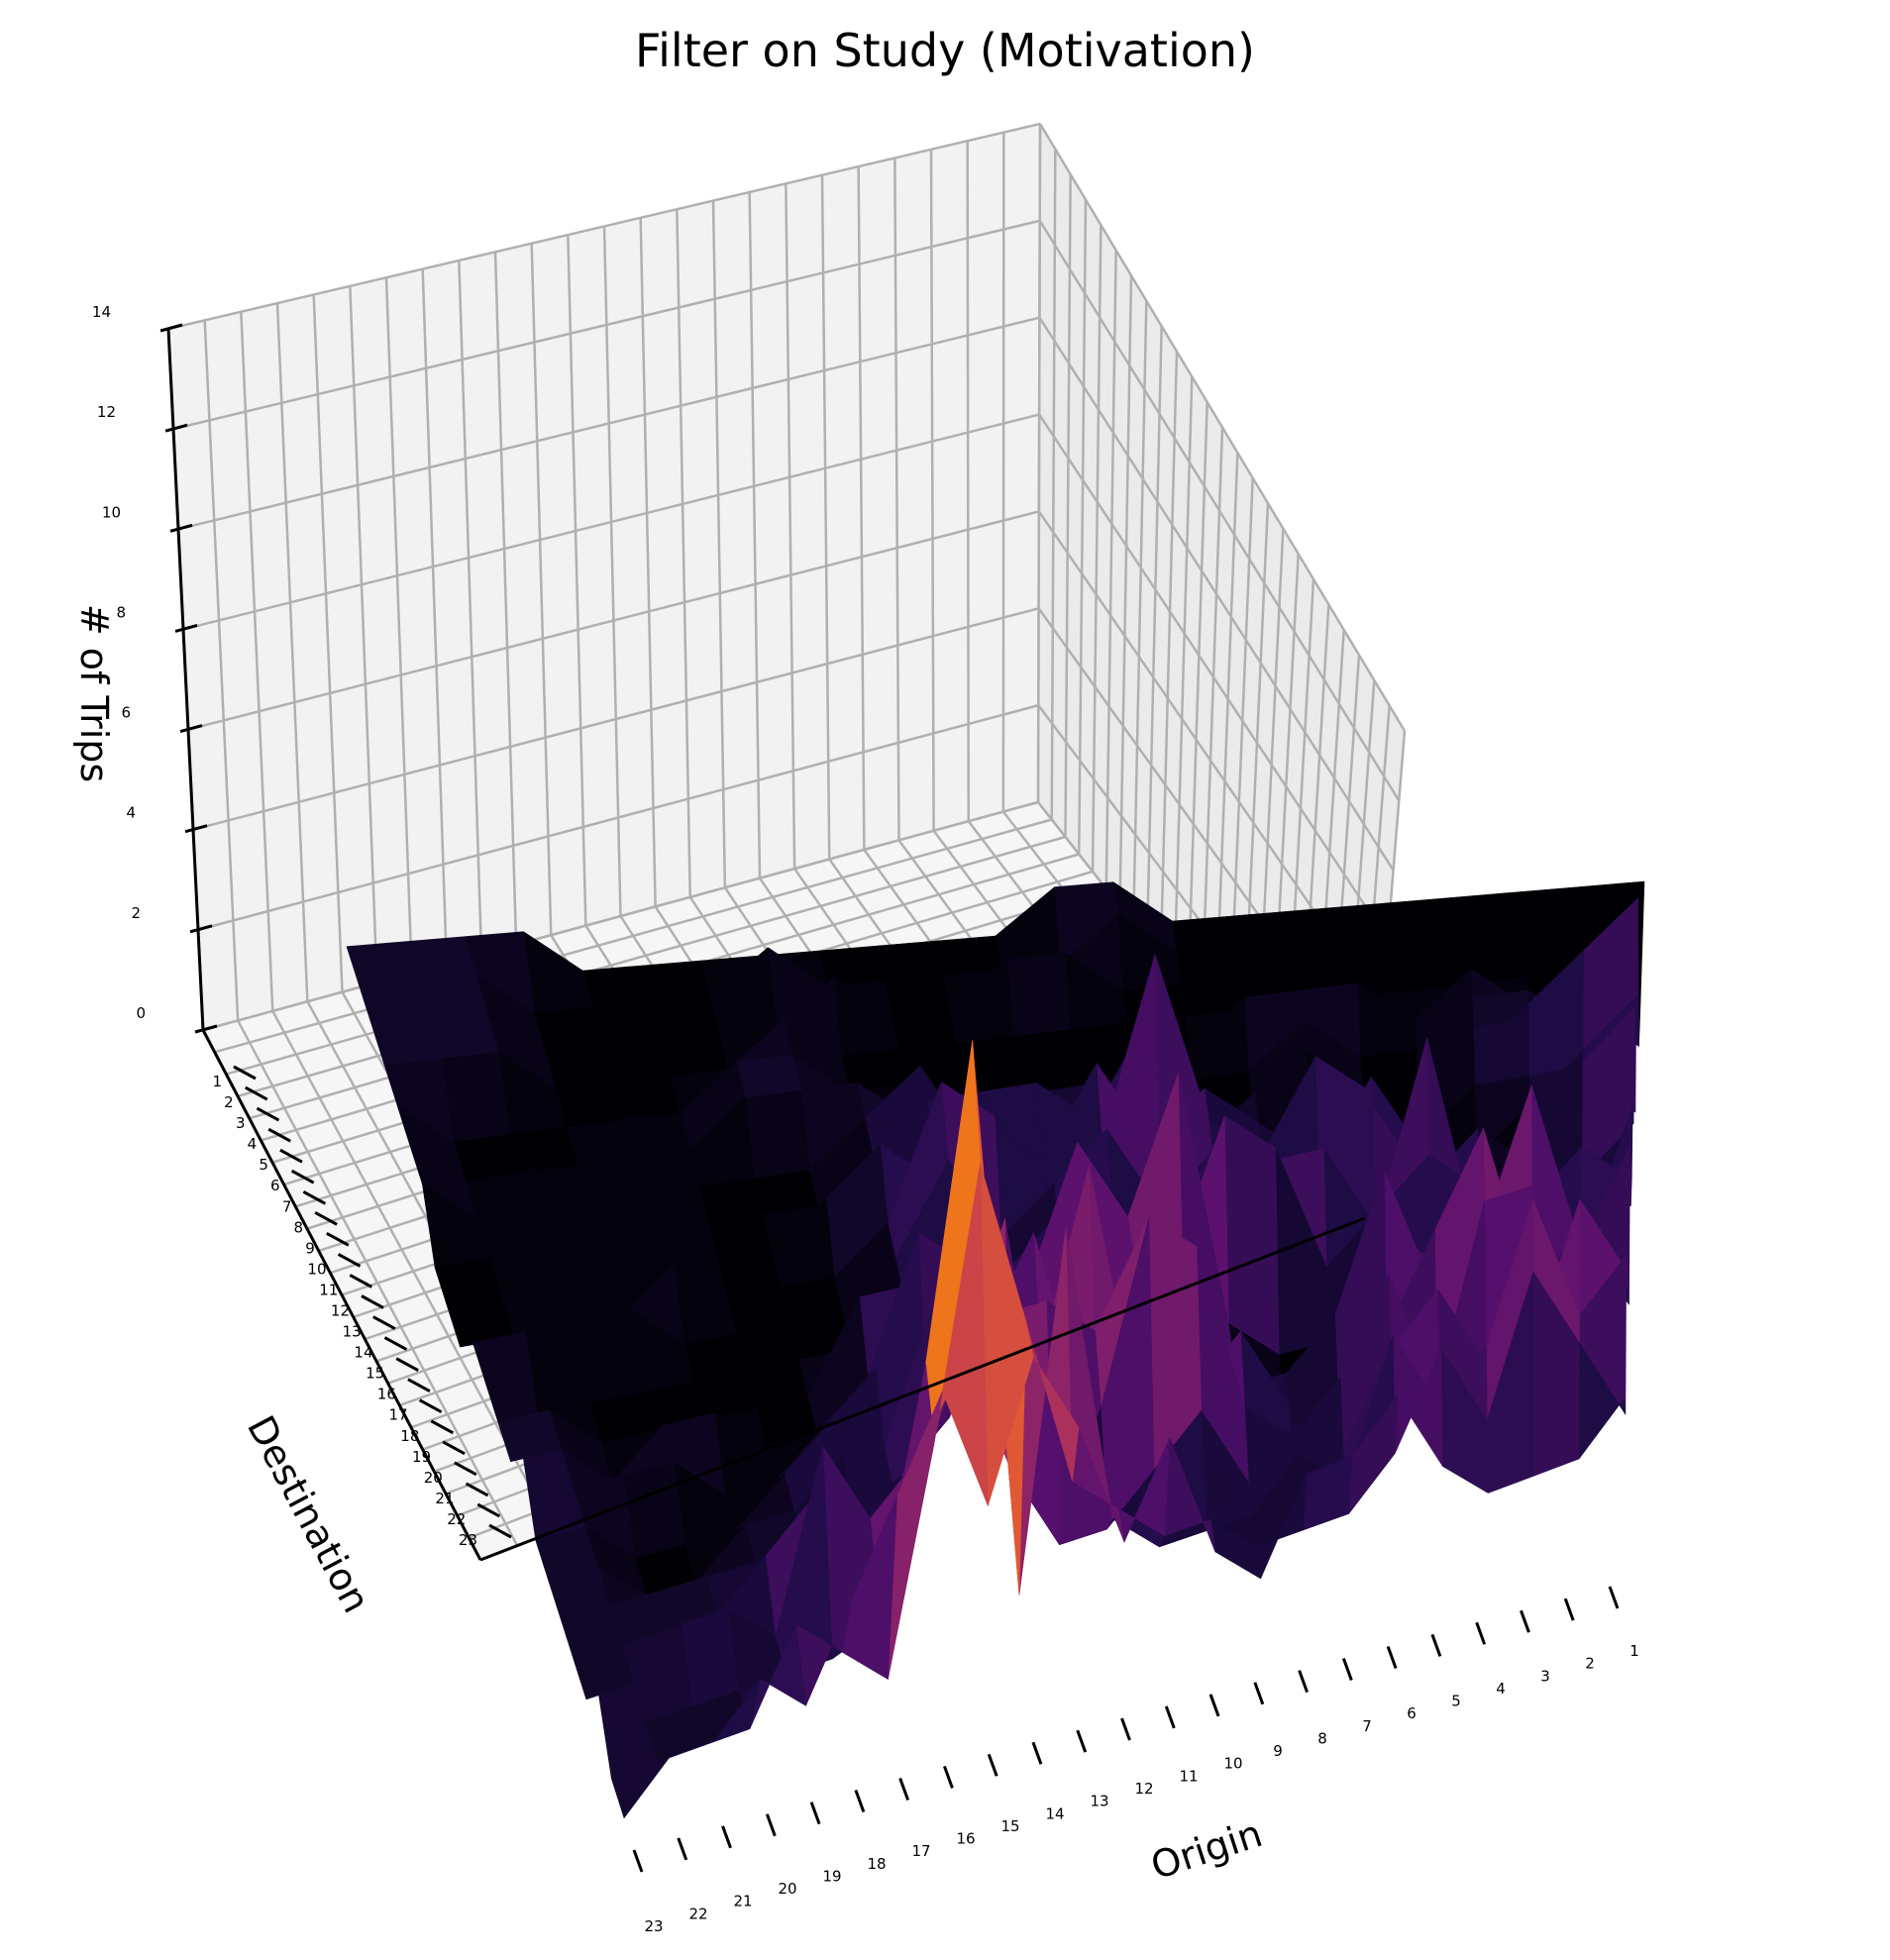 This screenshot has height=1960, width=1890. What do you see at coordinates (275, 1185) in the screenshot?
I see `y-tick-label: 6` at bounding box center [275, 1185].